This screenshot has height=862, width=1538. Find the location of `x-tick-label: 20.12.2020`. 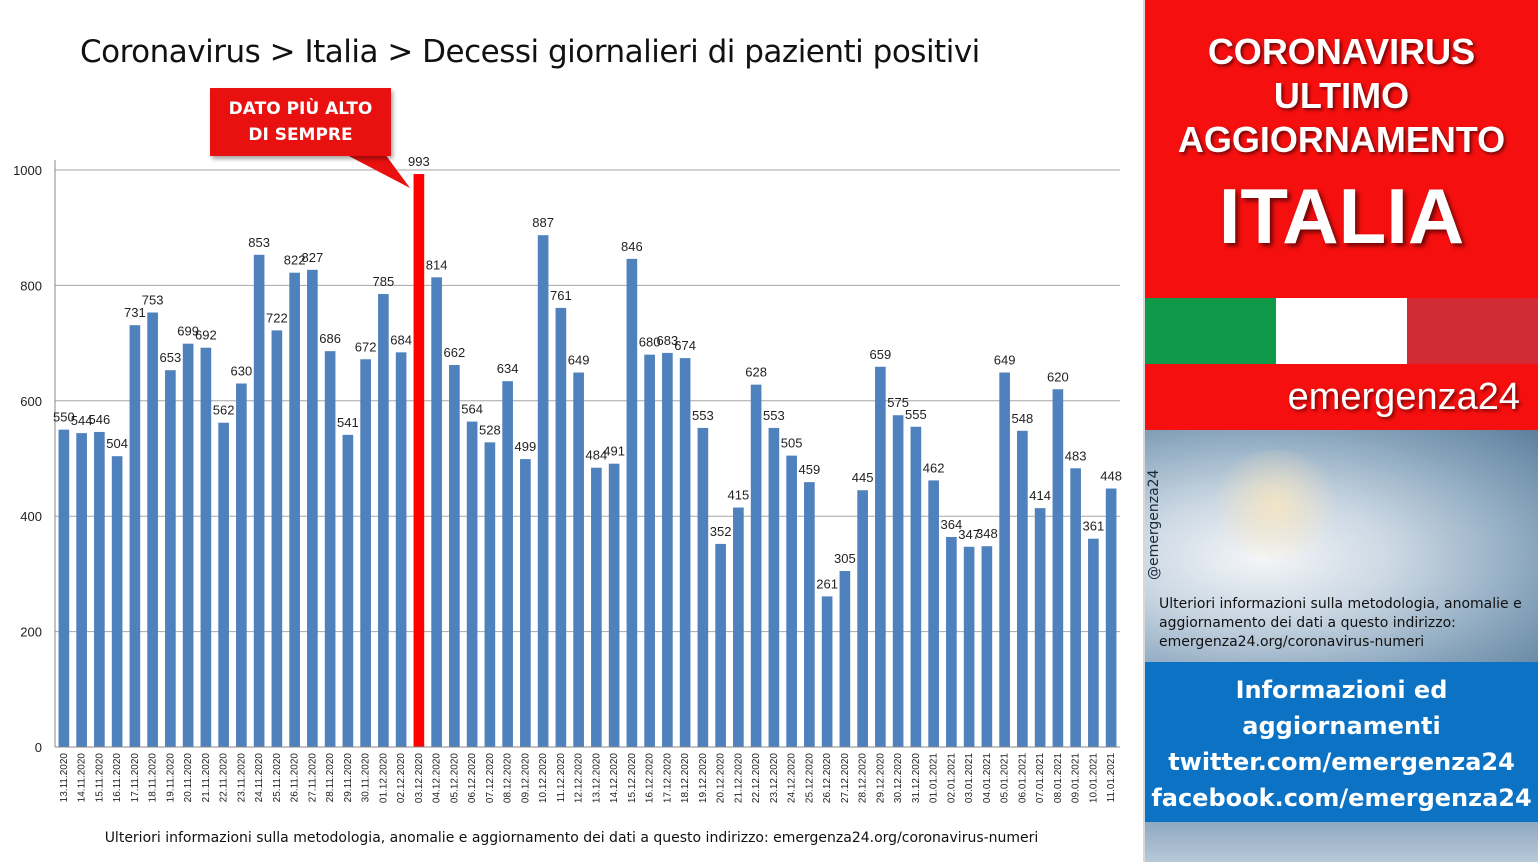

x-tick-label: 20.12.2020 is located at coordinates (721, 778).